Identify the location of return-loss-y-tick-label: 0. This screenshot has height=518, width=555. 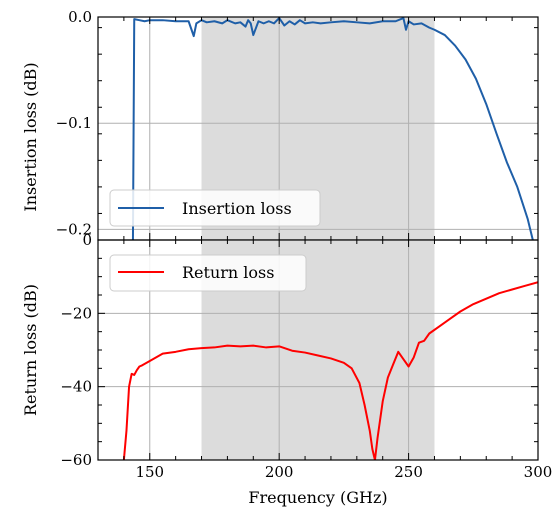
(87, 240).